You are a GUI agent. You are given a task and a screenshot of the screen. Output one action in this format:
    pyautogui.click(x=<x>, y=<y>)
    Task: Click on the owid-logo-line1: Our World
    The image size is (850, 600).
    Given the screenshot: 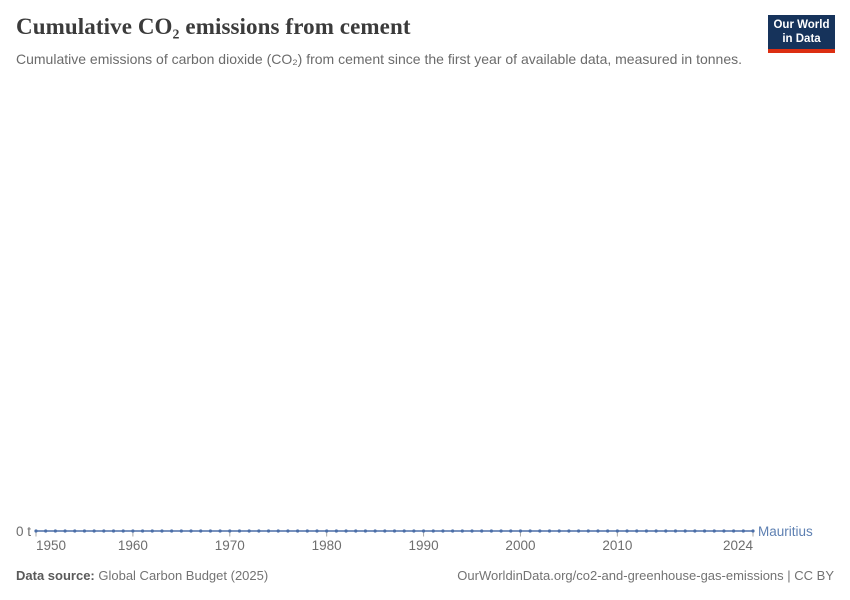 What is the action you would take?
    pyautogui.click(x=801, y=25)
    